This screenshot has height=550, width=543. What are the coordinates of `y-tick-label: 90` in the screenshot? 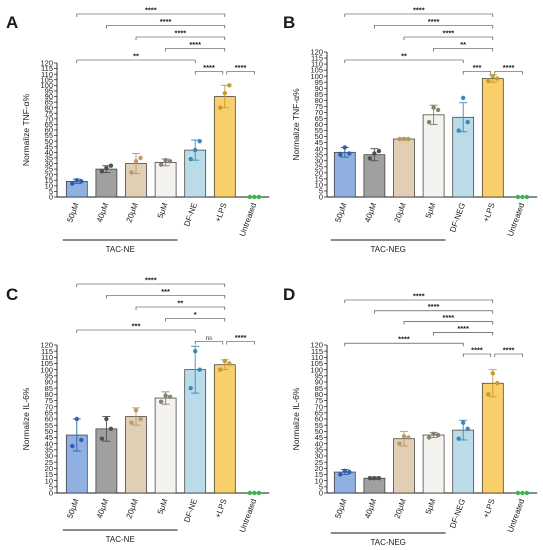 It's located at (49, 96).